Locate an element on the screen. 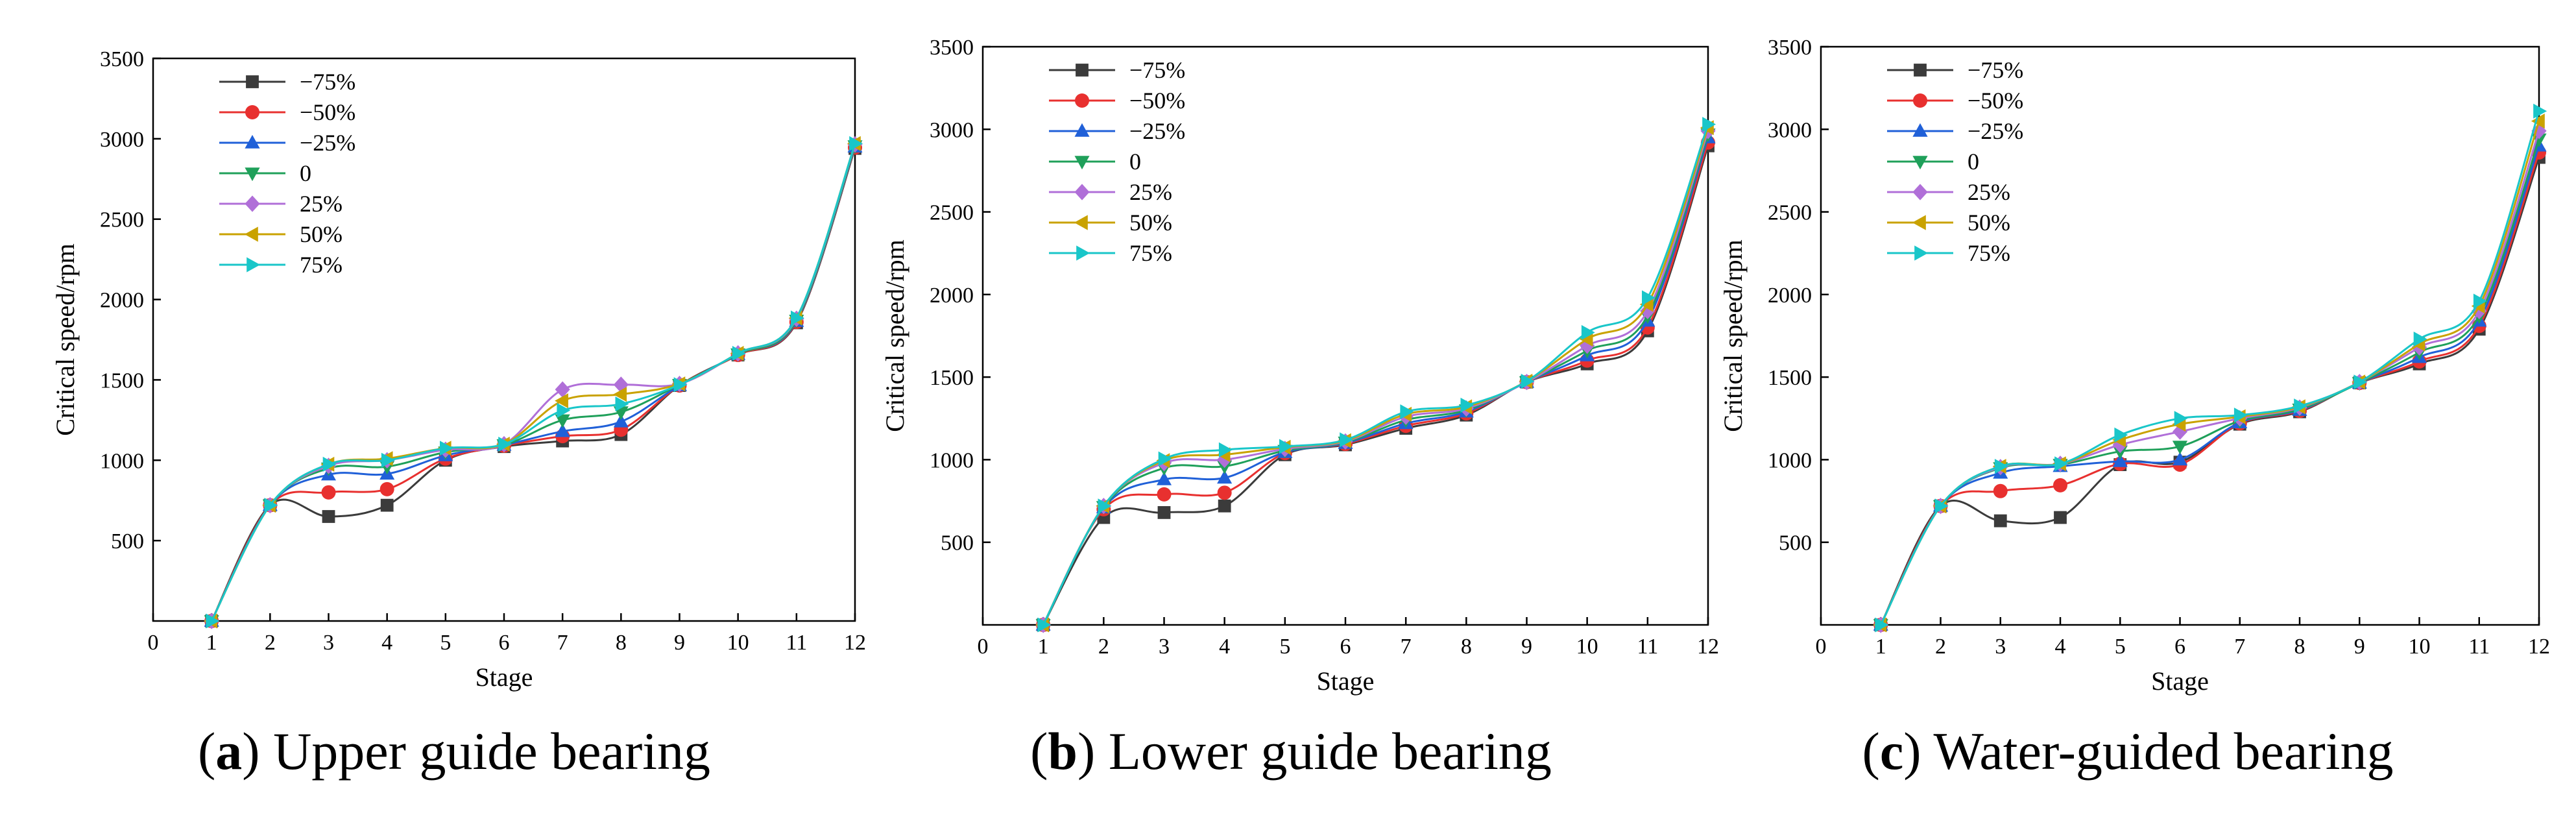 Image resolution: width=2576 pixels, height=815 pixels. x-tick-label: 5 is located at coordinates (1284, 647).